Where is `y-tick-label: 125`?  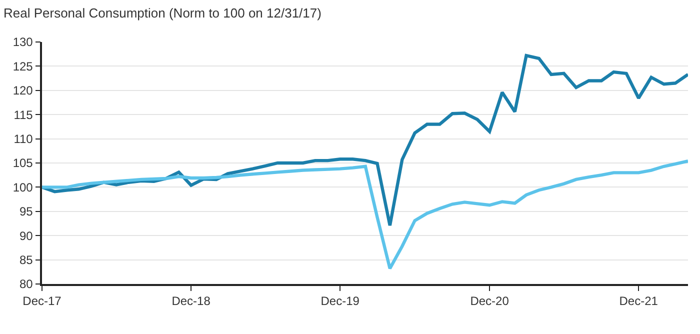 y-tick-label: 125 is located at coordinates (23, 66).